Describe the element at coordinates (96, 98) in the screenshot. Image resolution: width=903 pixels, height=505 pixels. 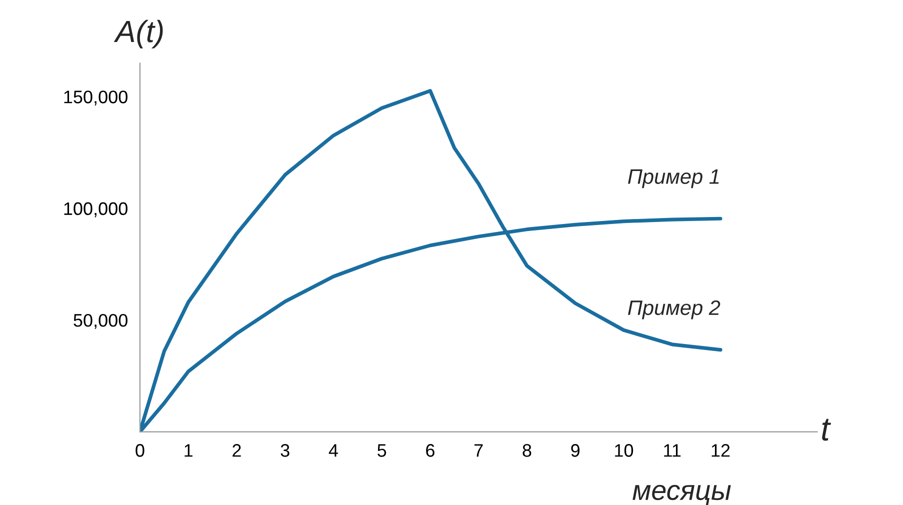
I see `y-tick-label: 150,000` at that location.